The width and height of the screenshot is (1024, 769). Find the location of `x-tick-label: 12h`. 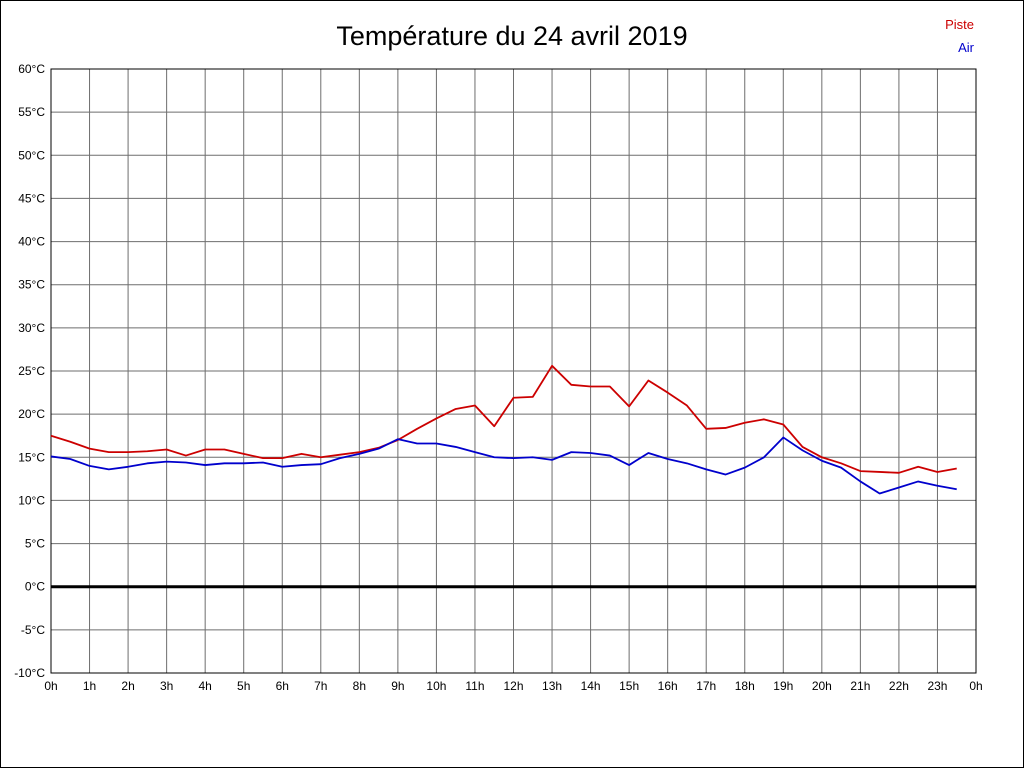

x-tick-label: 12h is located at coordinates (513, 686).